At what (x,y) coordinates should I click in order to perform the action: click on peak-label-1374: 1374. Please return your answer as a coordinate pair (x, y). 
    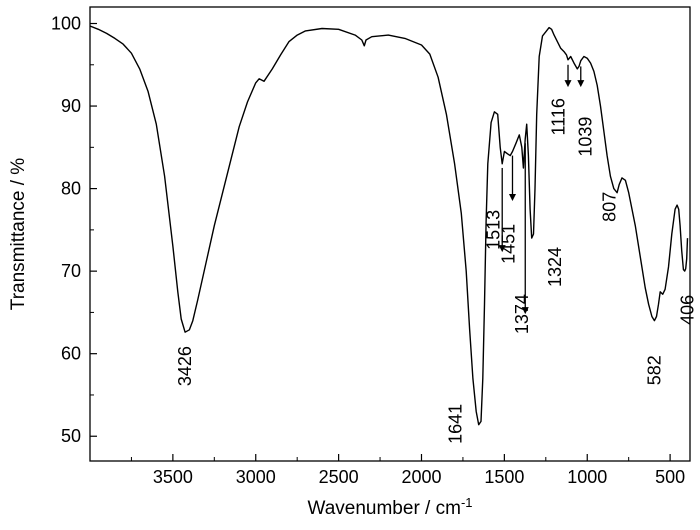
    Looking at the image, I should click on (522, 314).